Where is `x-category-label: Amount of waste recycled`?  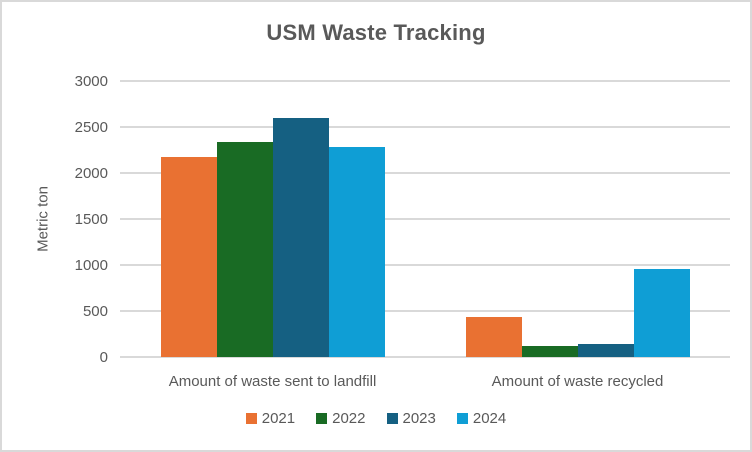 x-category-label: Amount of waste recycled is located at coordinates (577, 381).